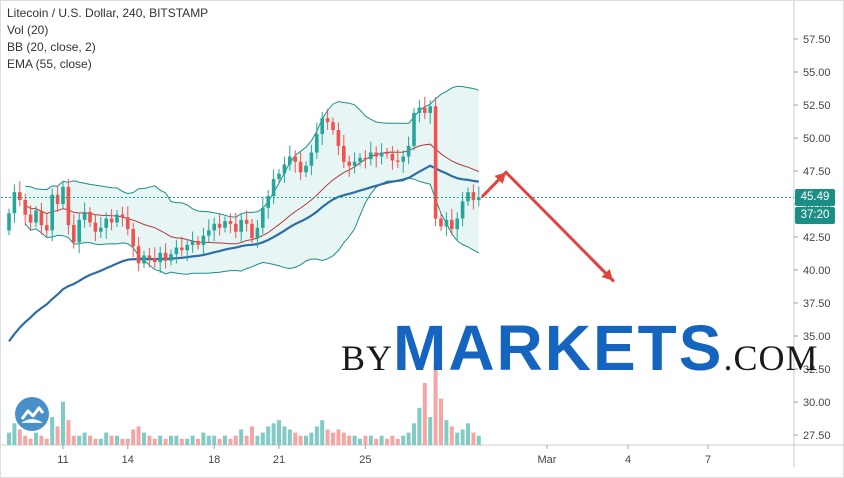 The image size is (844, 478). What do you see at coordinates (51, 47) in the screenshot?
I see `legend-bollinger: BB (20, close, 2)` at bounding box center [51, 47].